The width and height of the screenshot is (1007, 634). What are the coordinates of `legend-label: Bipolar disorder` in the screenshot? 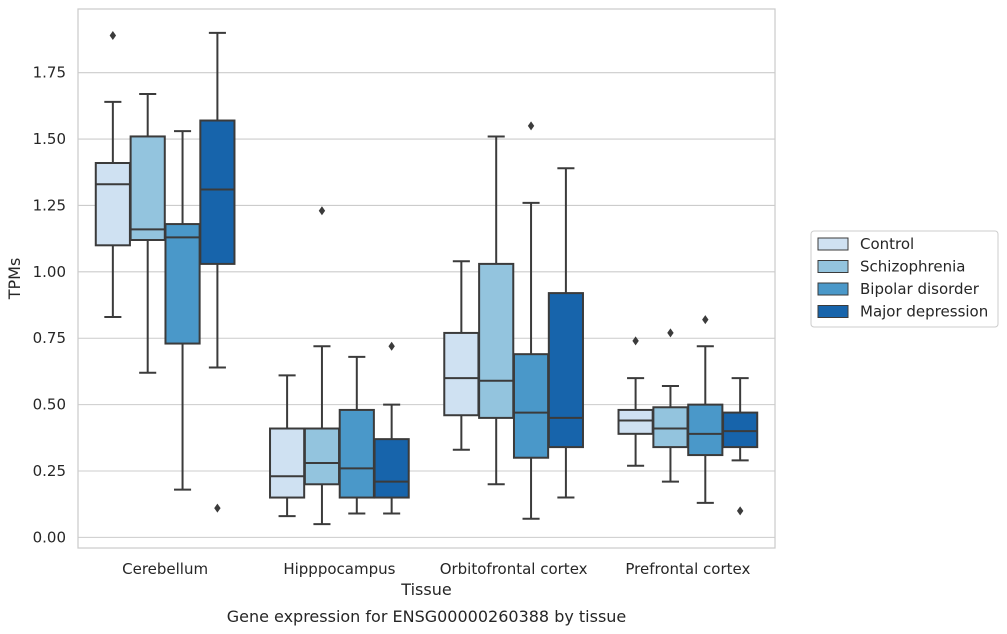 It's located at (920, 289).